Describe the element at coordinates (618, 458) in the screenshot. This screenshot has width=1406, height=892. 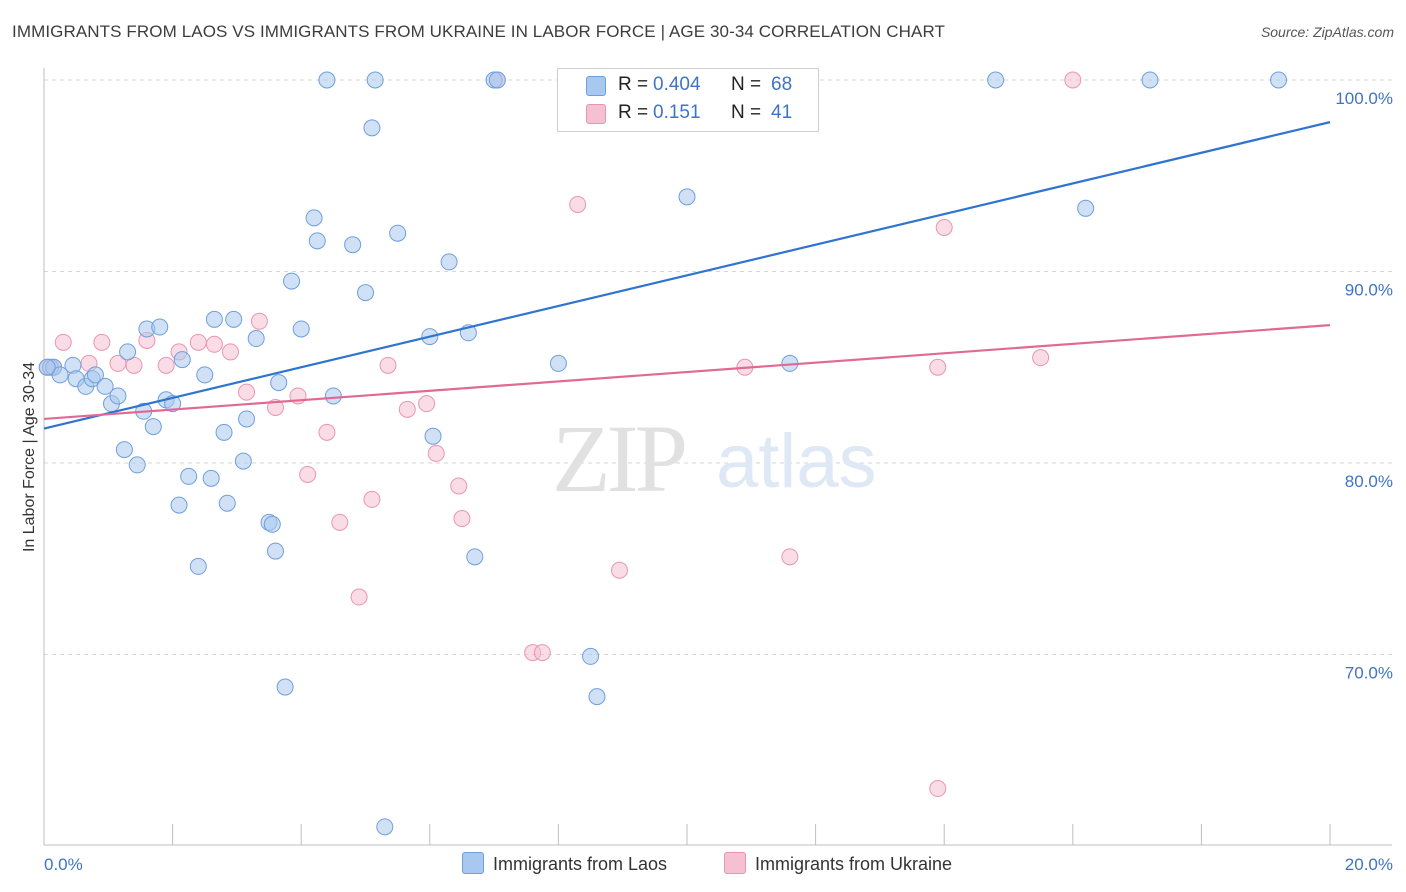
I see `watermark-zip: ZIP` at that location.